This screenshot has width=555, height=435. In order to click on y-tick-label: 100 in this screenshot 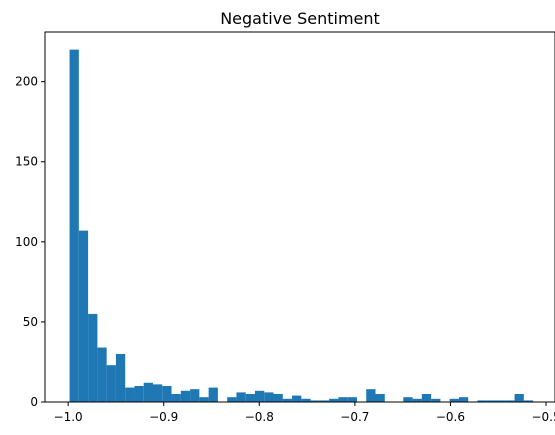, I will do `click(26, 242)`.